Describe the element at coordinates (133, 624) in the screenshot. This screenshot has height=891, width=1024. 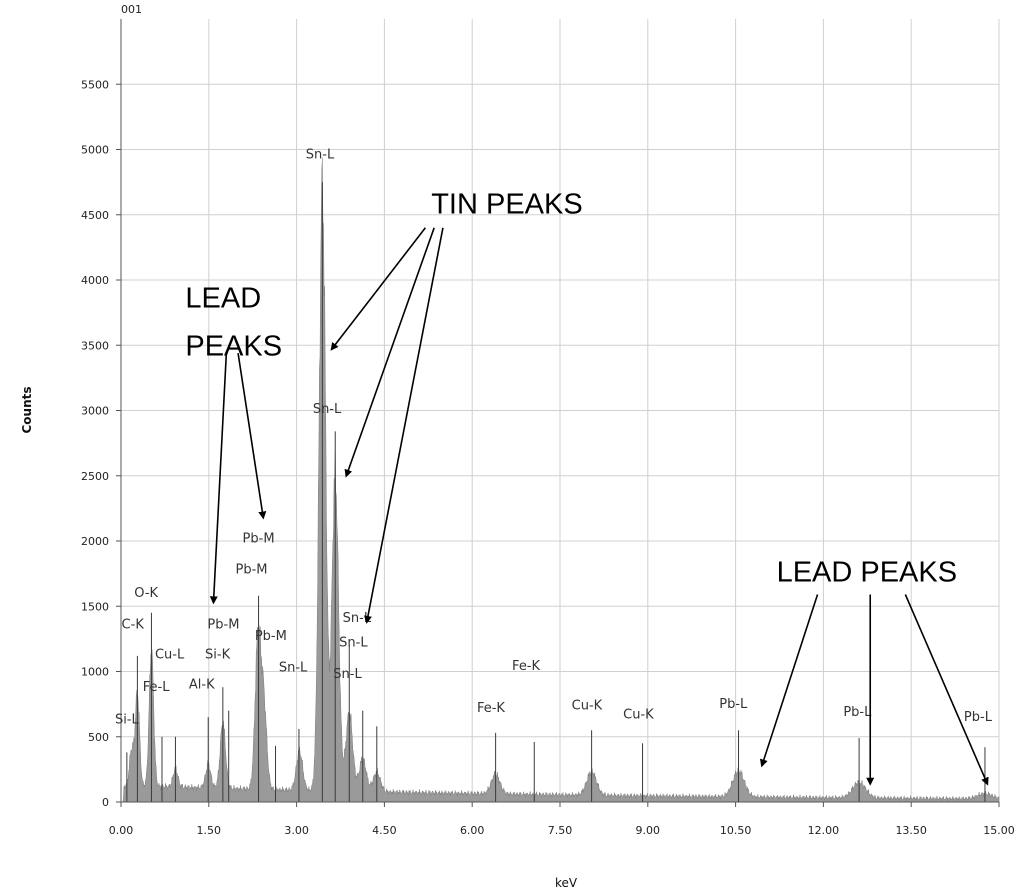
I see `peak-label-c-k: C-K` at that location.